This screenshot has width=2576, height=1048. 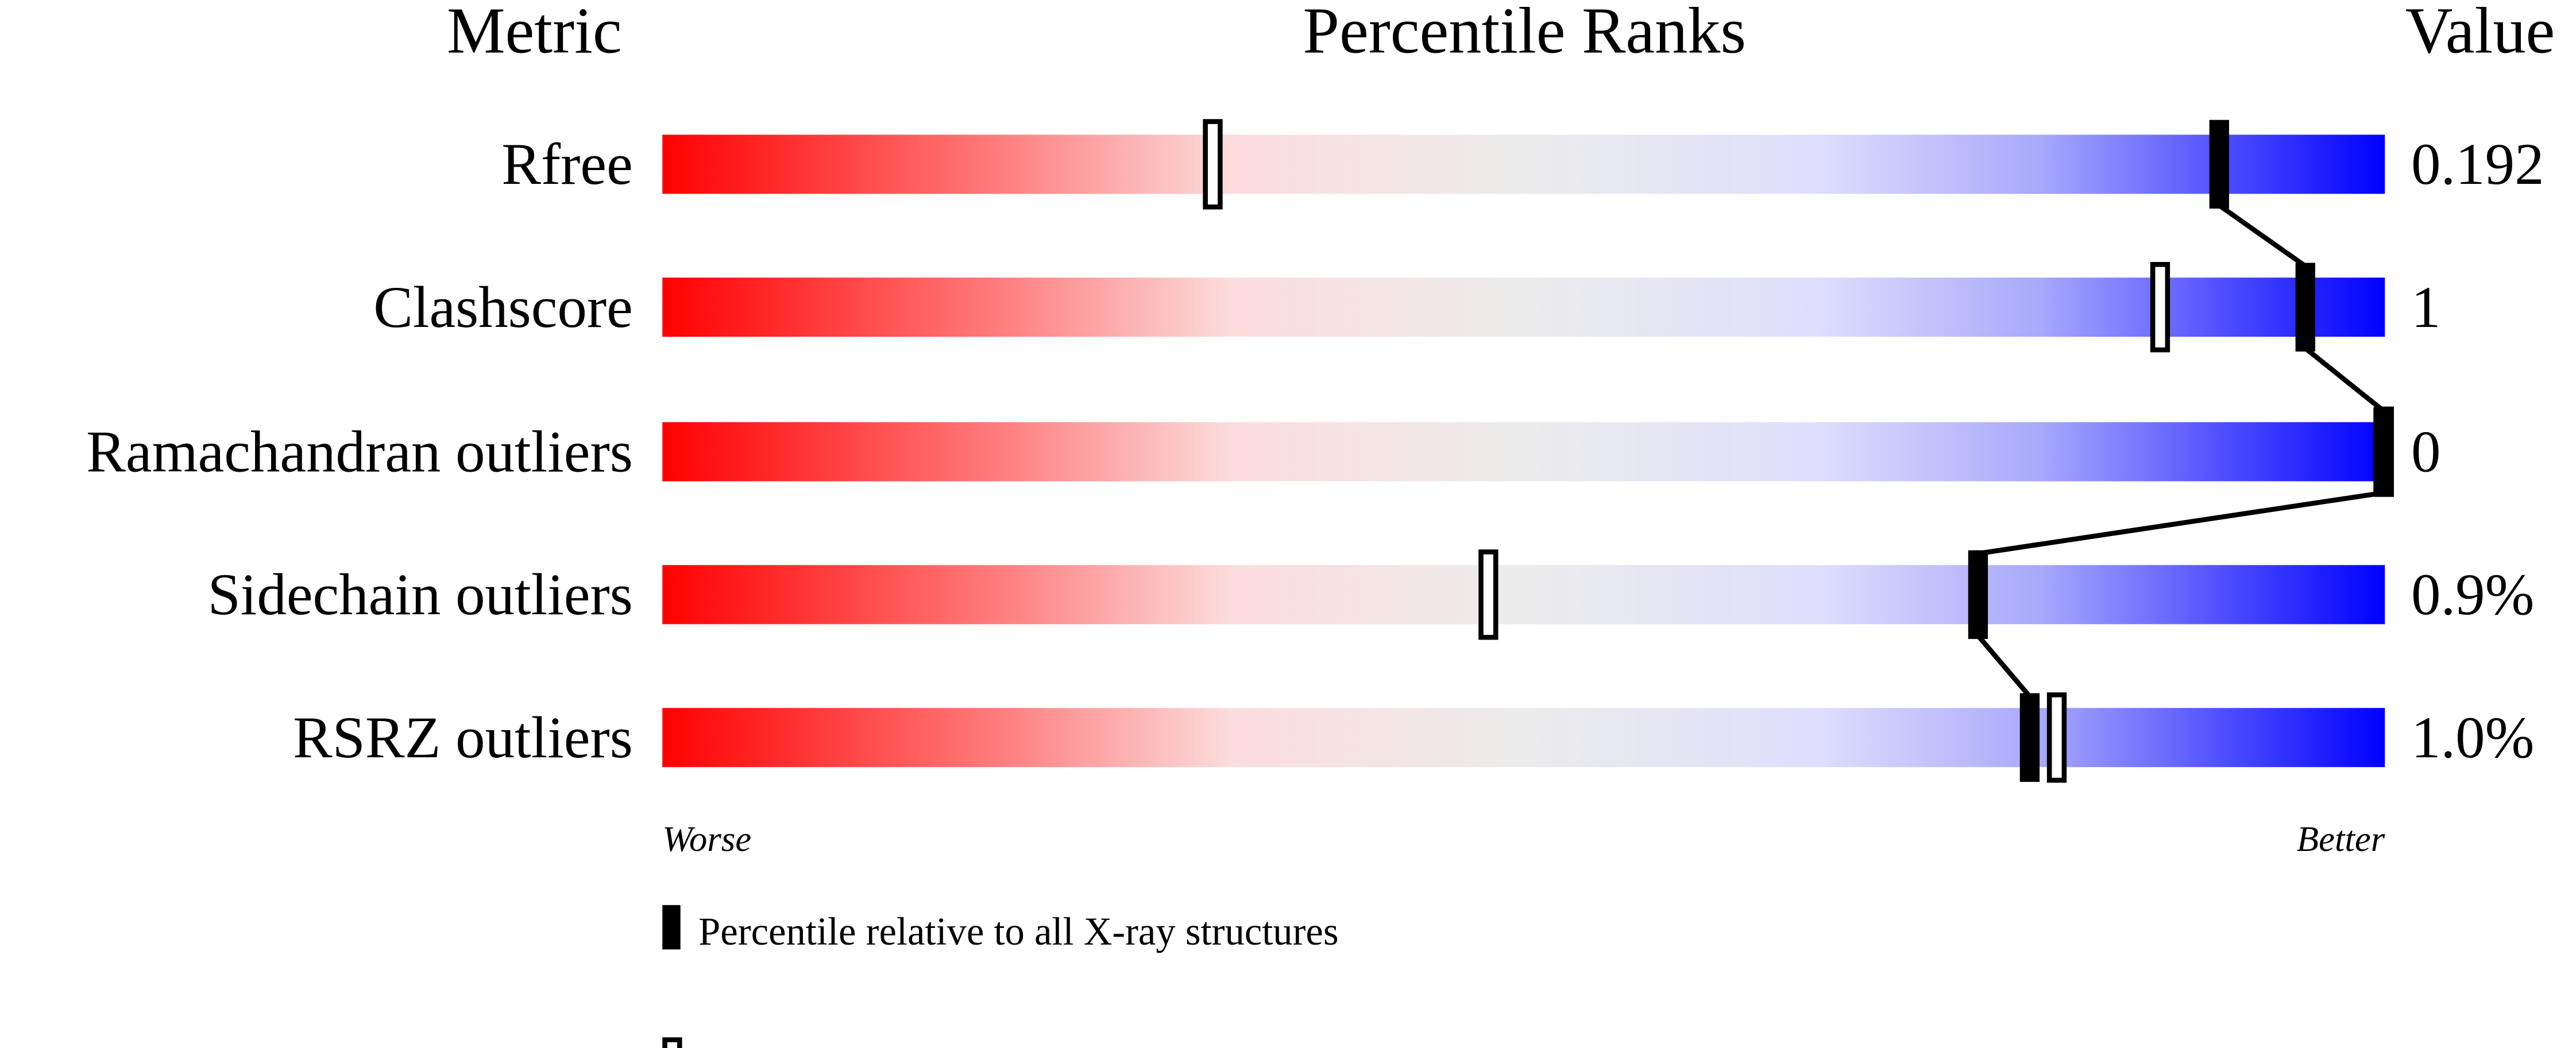 I want to click on metric-row: Sidechain outliers 0.9%, so click(x=1371, y=594).